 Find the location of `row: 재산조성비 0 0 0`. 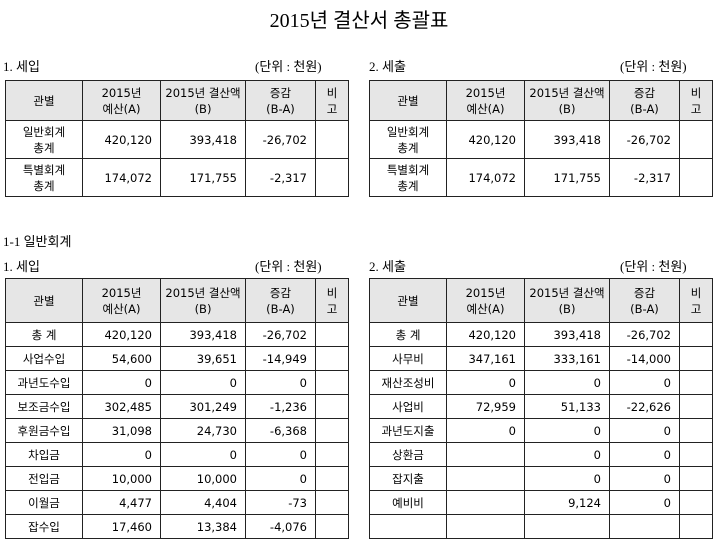

row: 재산조성비 0 0 0 is located at coordinates (541, 382).